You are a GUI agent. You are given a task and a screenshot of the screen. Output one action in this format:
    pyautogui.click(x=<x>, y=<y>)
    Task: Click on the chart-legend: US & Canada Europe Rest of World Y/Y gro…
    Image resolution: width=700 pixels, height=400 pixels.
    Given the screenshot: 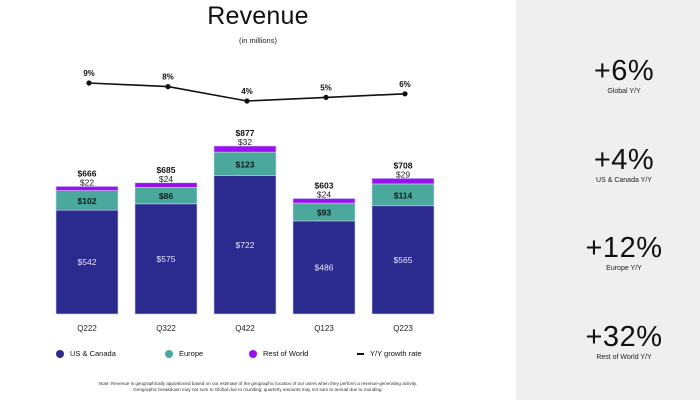 What is the action you would take?
    pyautogui.click(x=258, y=356)
    